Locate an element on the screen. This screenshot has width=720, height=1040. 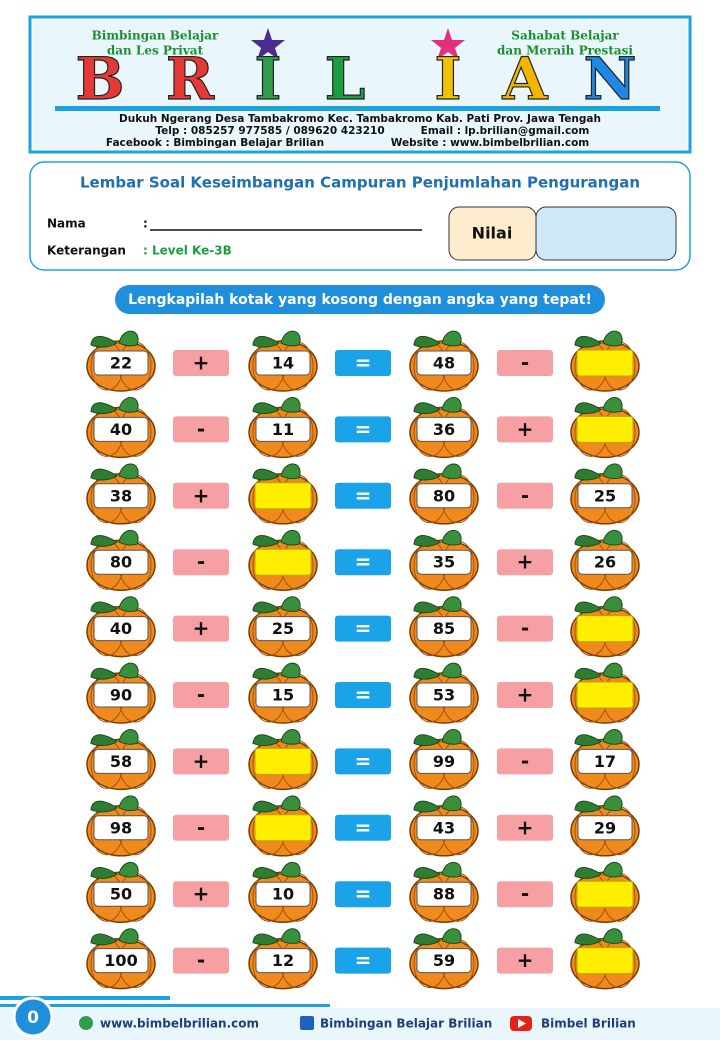
page-badge is located at coordinates (33, 1017).